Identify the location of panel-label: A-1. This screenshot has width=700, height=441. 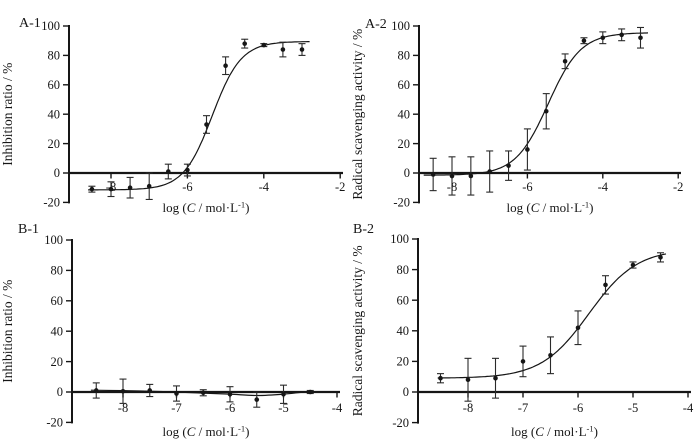
(30, 23).